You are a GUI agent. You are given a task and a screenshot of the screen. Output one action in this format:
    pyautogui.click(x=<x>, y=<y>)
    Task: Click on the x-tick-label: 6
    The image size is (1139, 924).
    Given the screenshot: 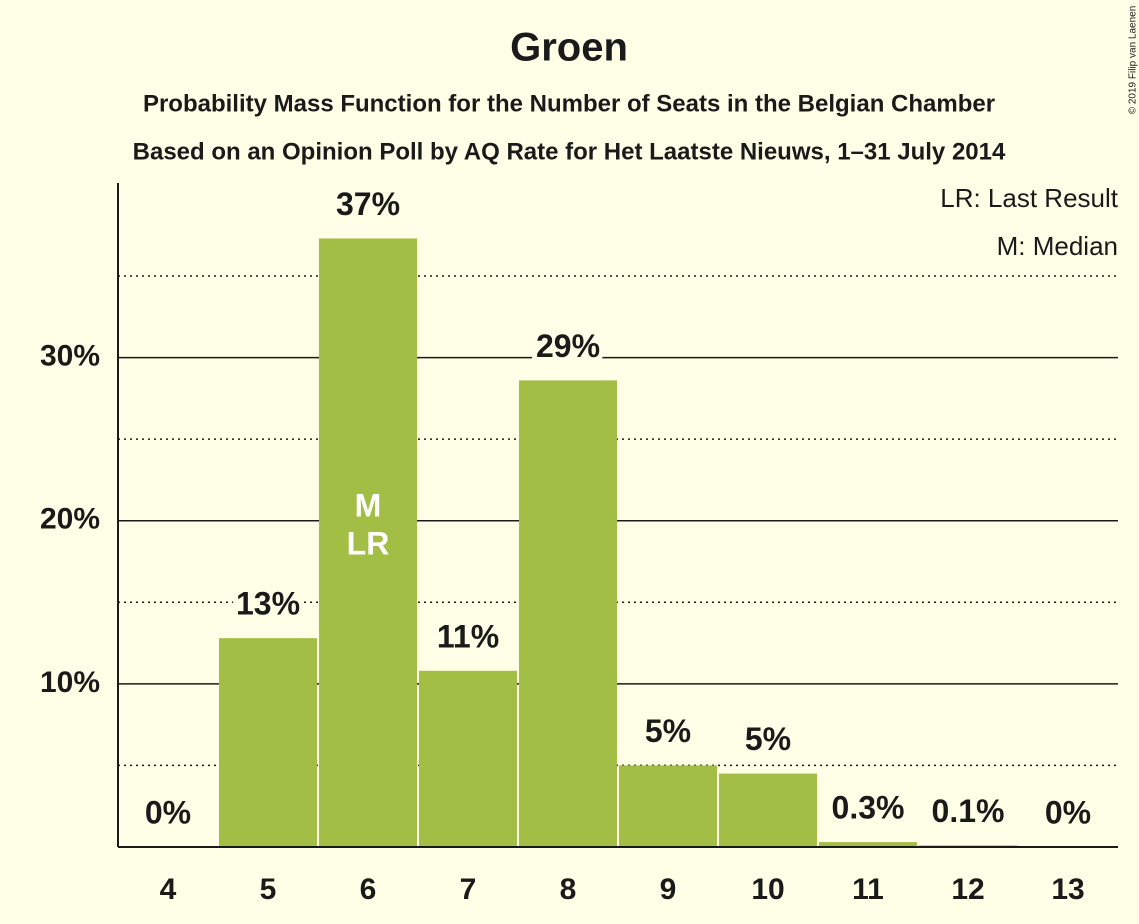 What is the action you would take?
    pyautogui.click(x=368, y=889)
    